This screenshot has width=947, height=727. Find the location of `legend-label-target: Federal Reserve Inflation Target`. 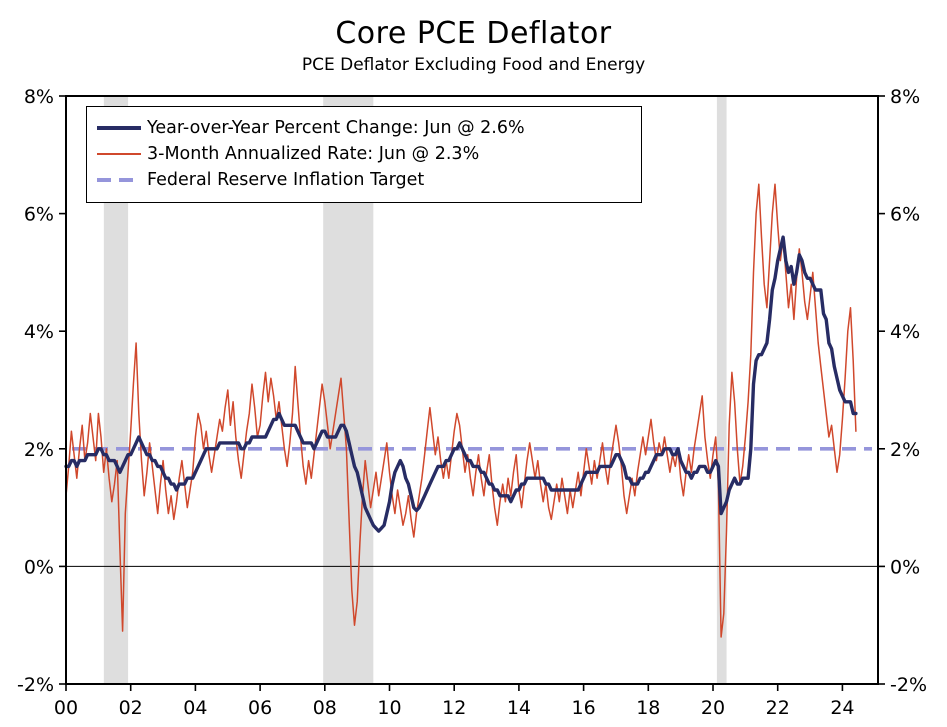

legend-label-target: Federal Reserve Inflation Target is located at coordinates (286, 180).